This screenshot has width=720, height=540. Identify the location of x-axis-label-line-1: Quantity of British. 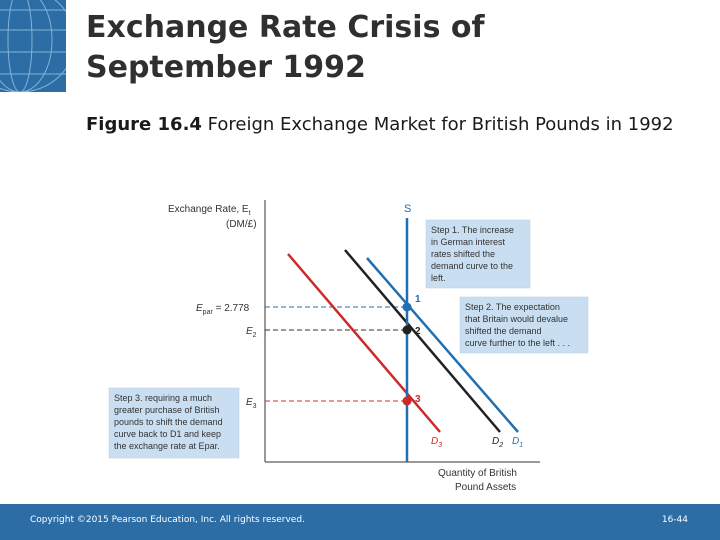
(477, 473).